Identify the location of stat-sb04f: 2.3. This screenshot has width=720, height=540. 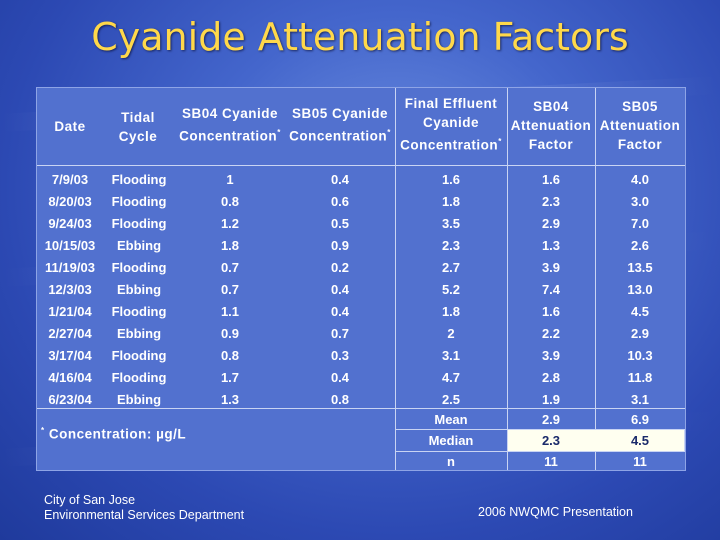
(551, 440).